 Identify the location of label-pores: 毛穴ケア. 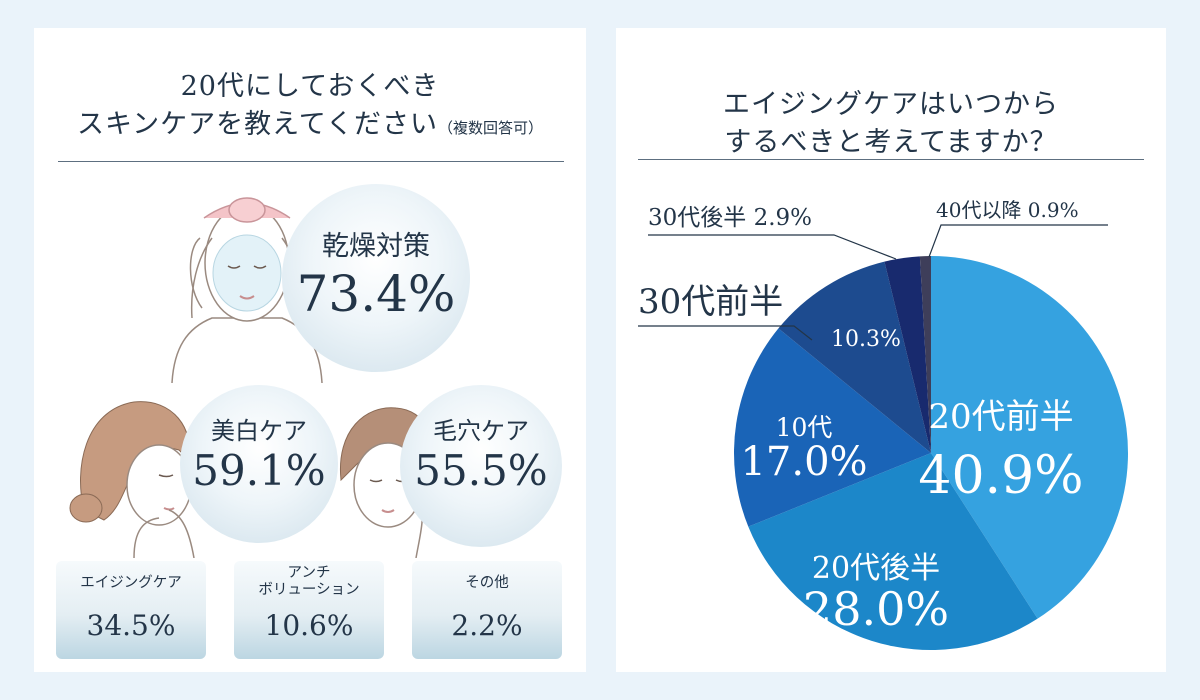
(481, 431).